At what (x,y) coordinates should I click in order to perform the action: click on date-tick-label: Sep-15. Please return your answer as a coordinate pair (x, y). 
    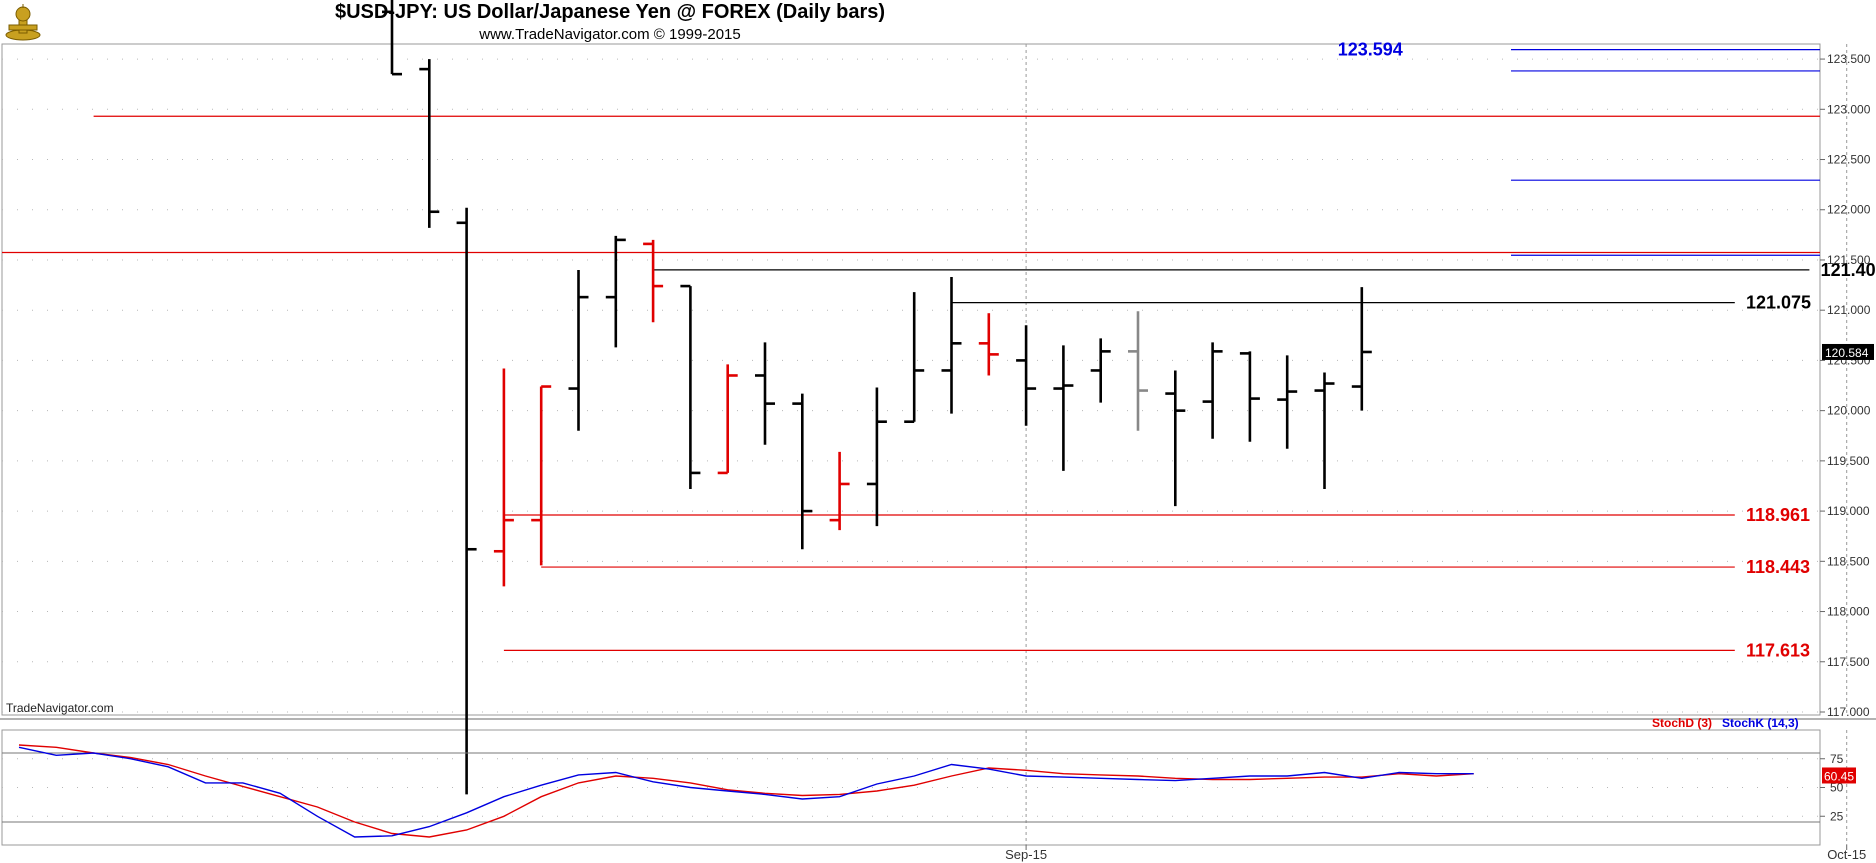
    Looking at the image, I should click on (1026, 854).